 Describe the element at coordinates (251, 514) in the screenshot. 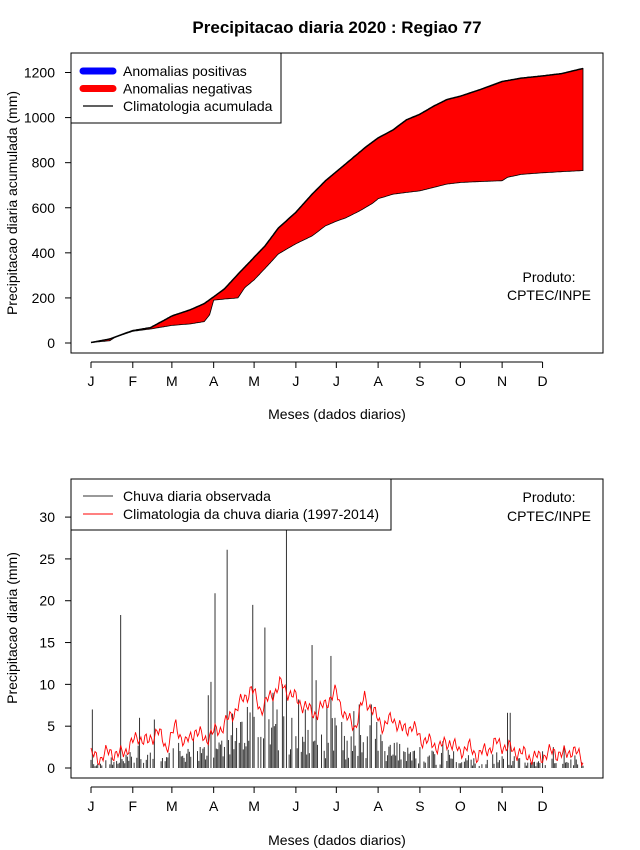

I see `legend-label: Climatologia da chuva diaria (1997-2014)` at that location.